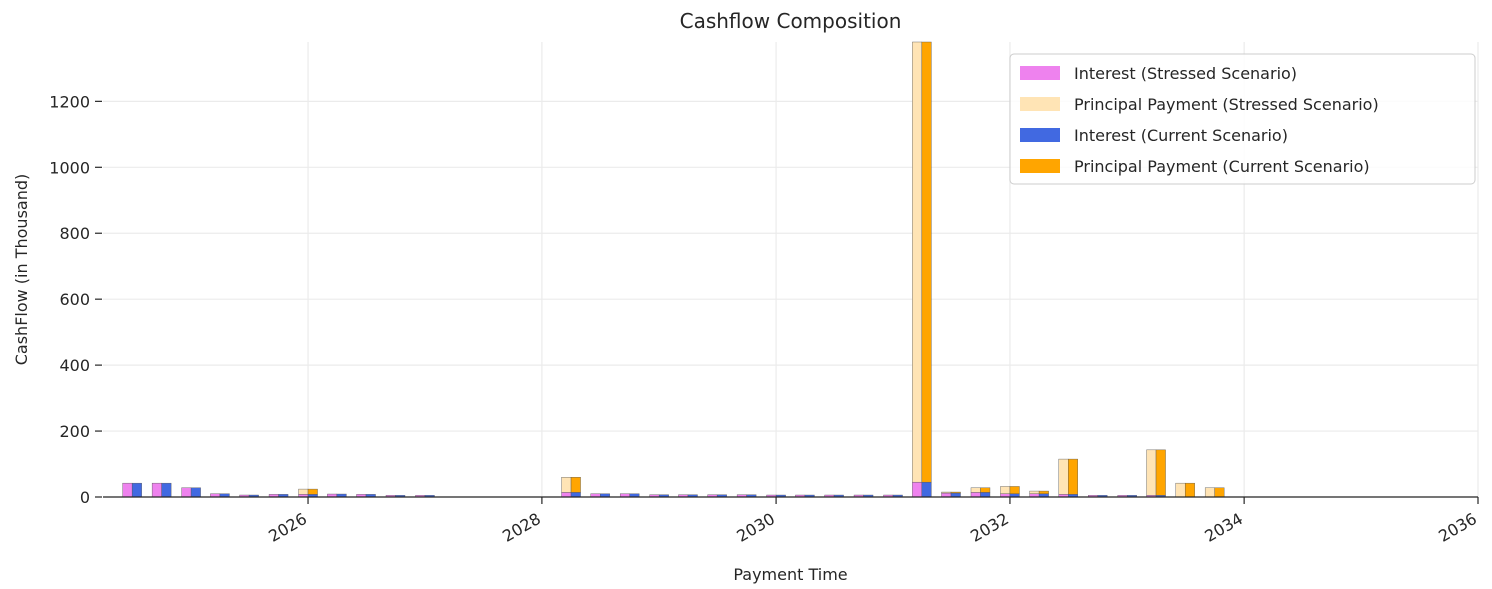  I want to click on x-tick-label: 2032, so click(989, 527).